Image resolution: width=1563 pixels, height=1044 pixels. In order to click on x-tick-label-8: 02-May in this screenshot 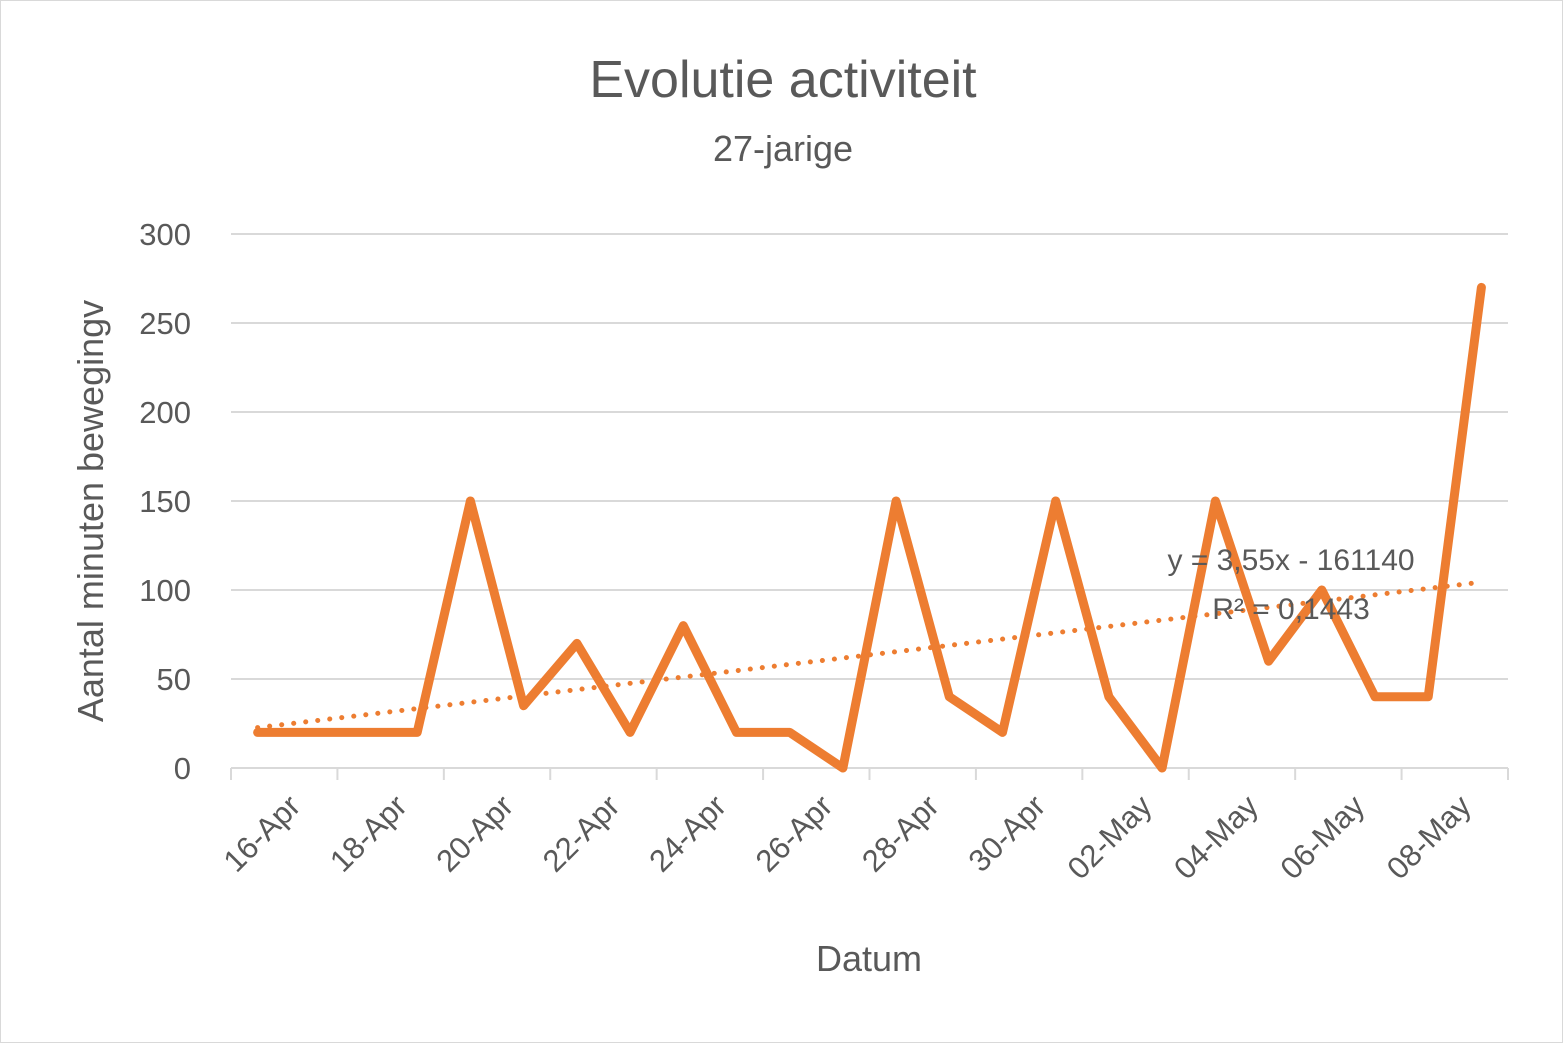, I will do `click(1110, 837)`.